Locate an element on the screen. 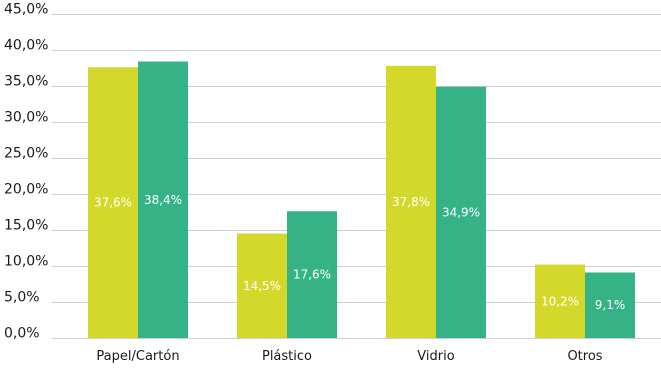 The height and width of the screenshot is (368, 661). data-label: 9,1% is located at coordinates (610, 305).